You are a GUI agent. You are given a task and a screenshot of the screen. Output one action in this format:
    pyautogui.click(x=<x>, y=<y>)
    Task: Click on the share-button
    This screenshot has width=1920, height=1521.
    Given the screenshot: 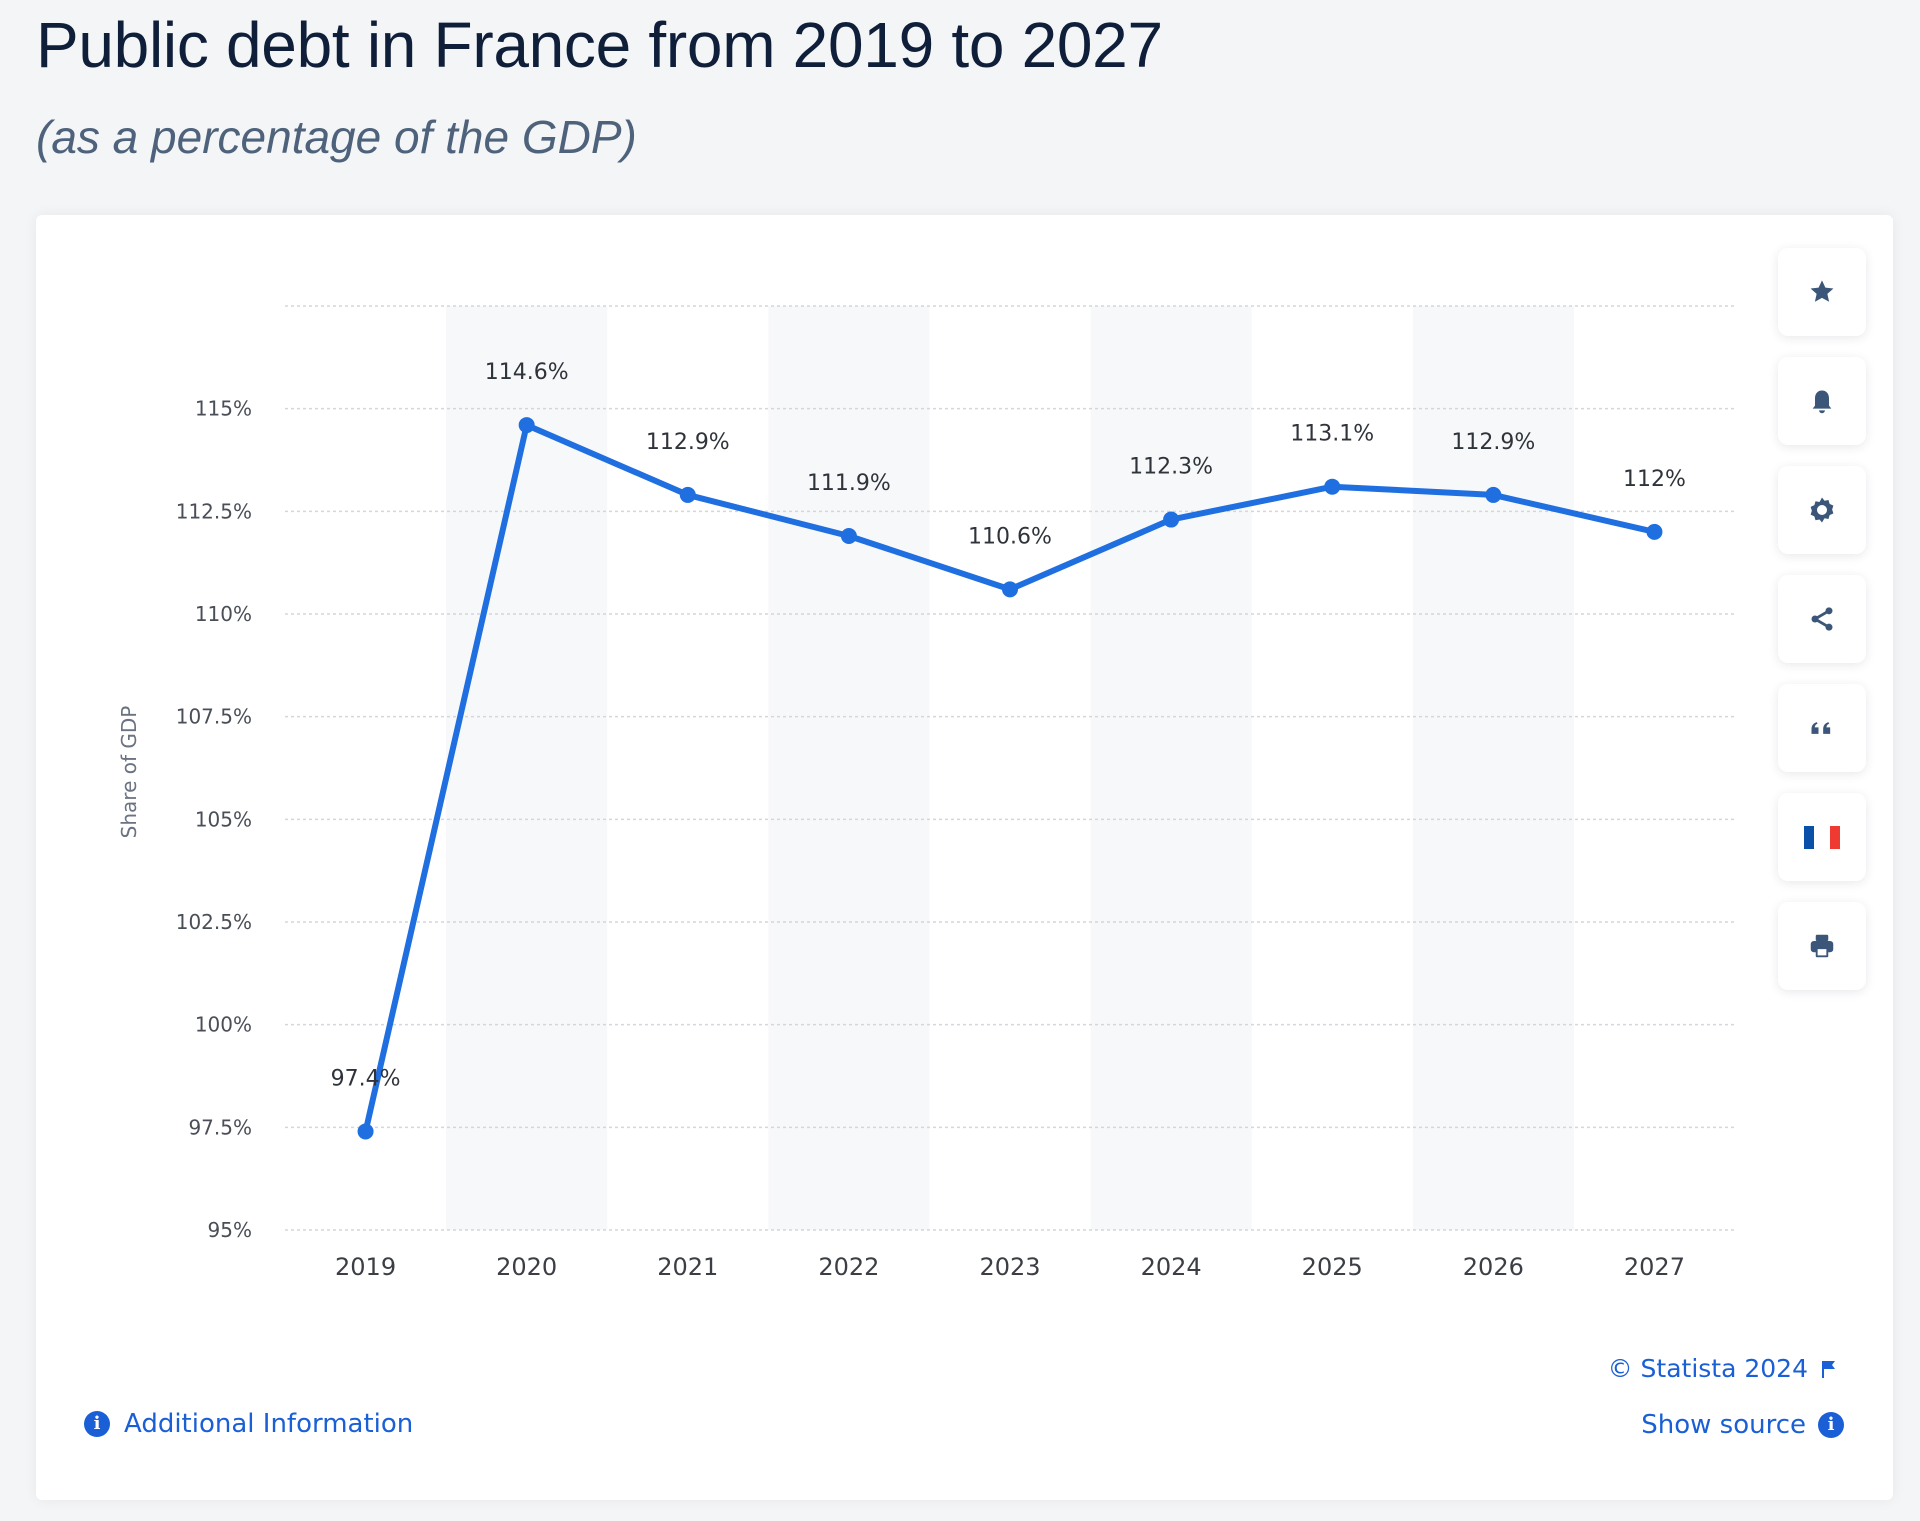 What is the action you would take?
    pyautogui.click(x=1822, y=619)
    